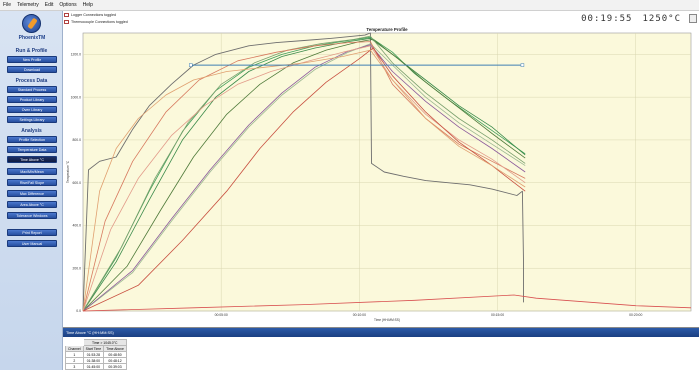 This screenshot has height=370, width=699. Describe the element at coordinates (693, 18) in the screenshot. I see `window-toggle-button` at that location.